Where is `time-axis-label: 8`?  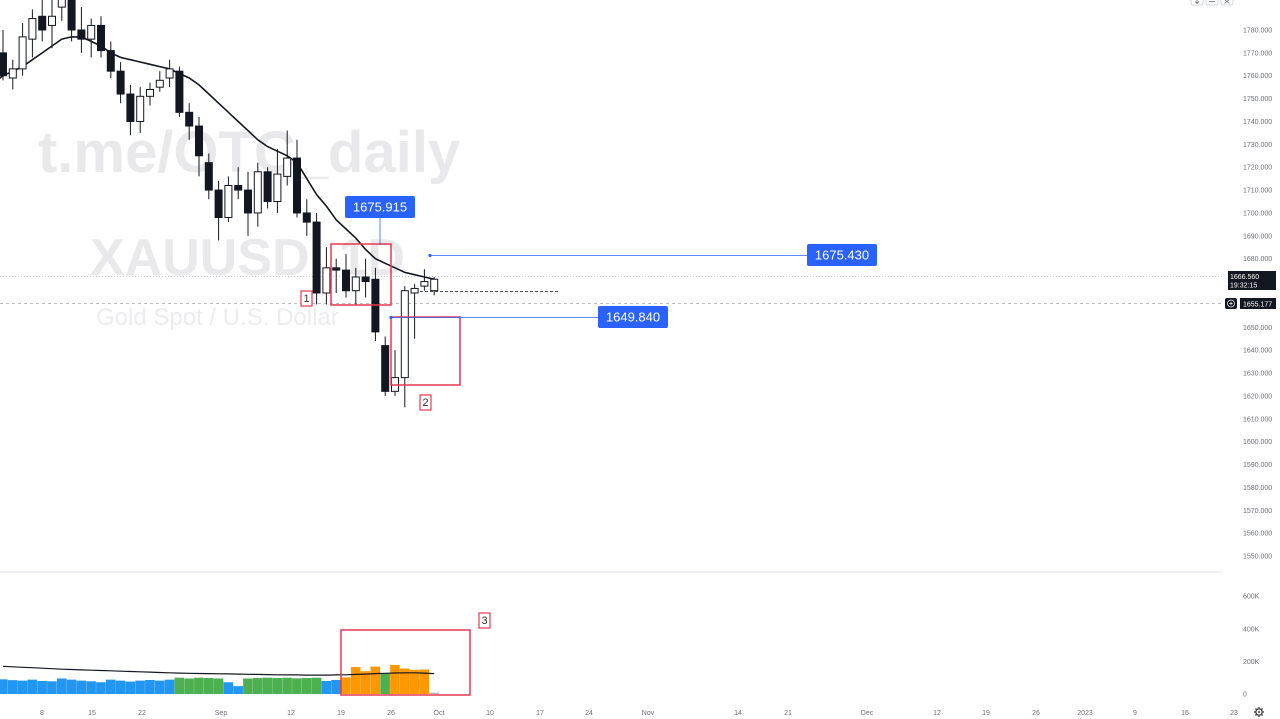
time-axis-label: 8 is located at coordinates (42, 713).